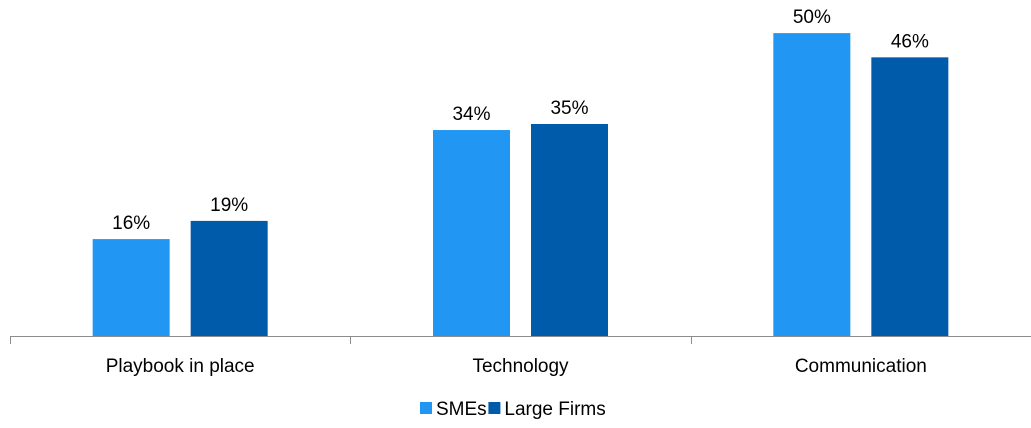 Image resolution: width=1031 pixels, height=428 pixels. I want to click on data-label-smes-playbook-in-place: 16%, so click(131, 223).